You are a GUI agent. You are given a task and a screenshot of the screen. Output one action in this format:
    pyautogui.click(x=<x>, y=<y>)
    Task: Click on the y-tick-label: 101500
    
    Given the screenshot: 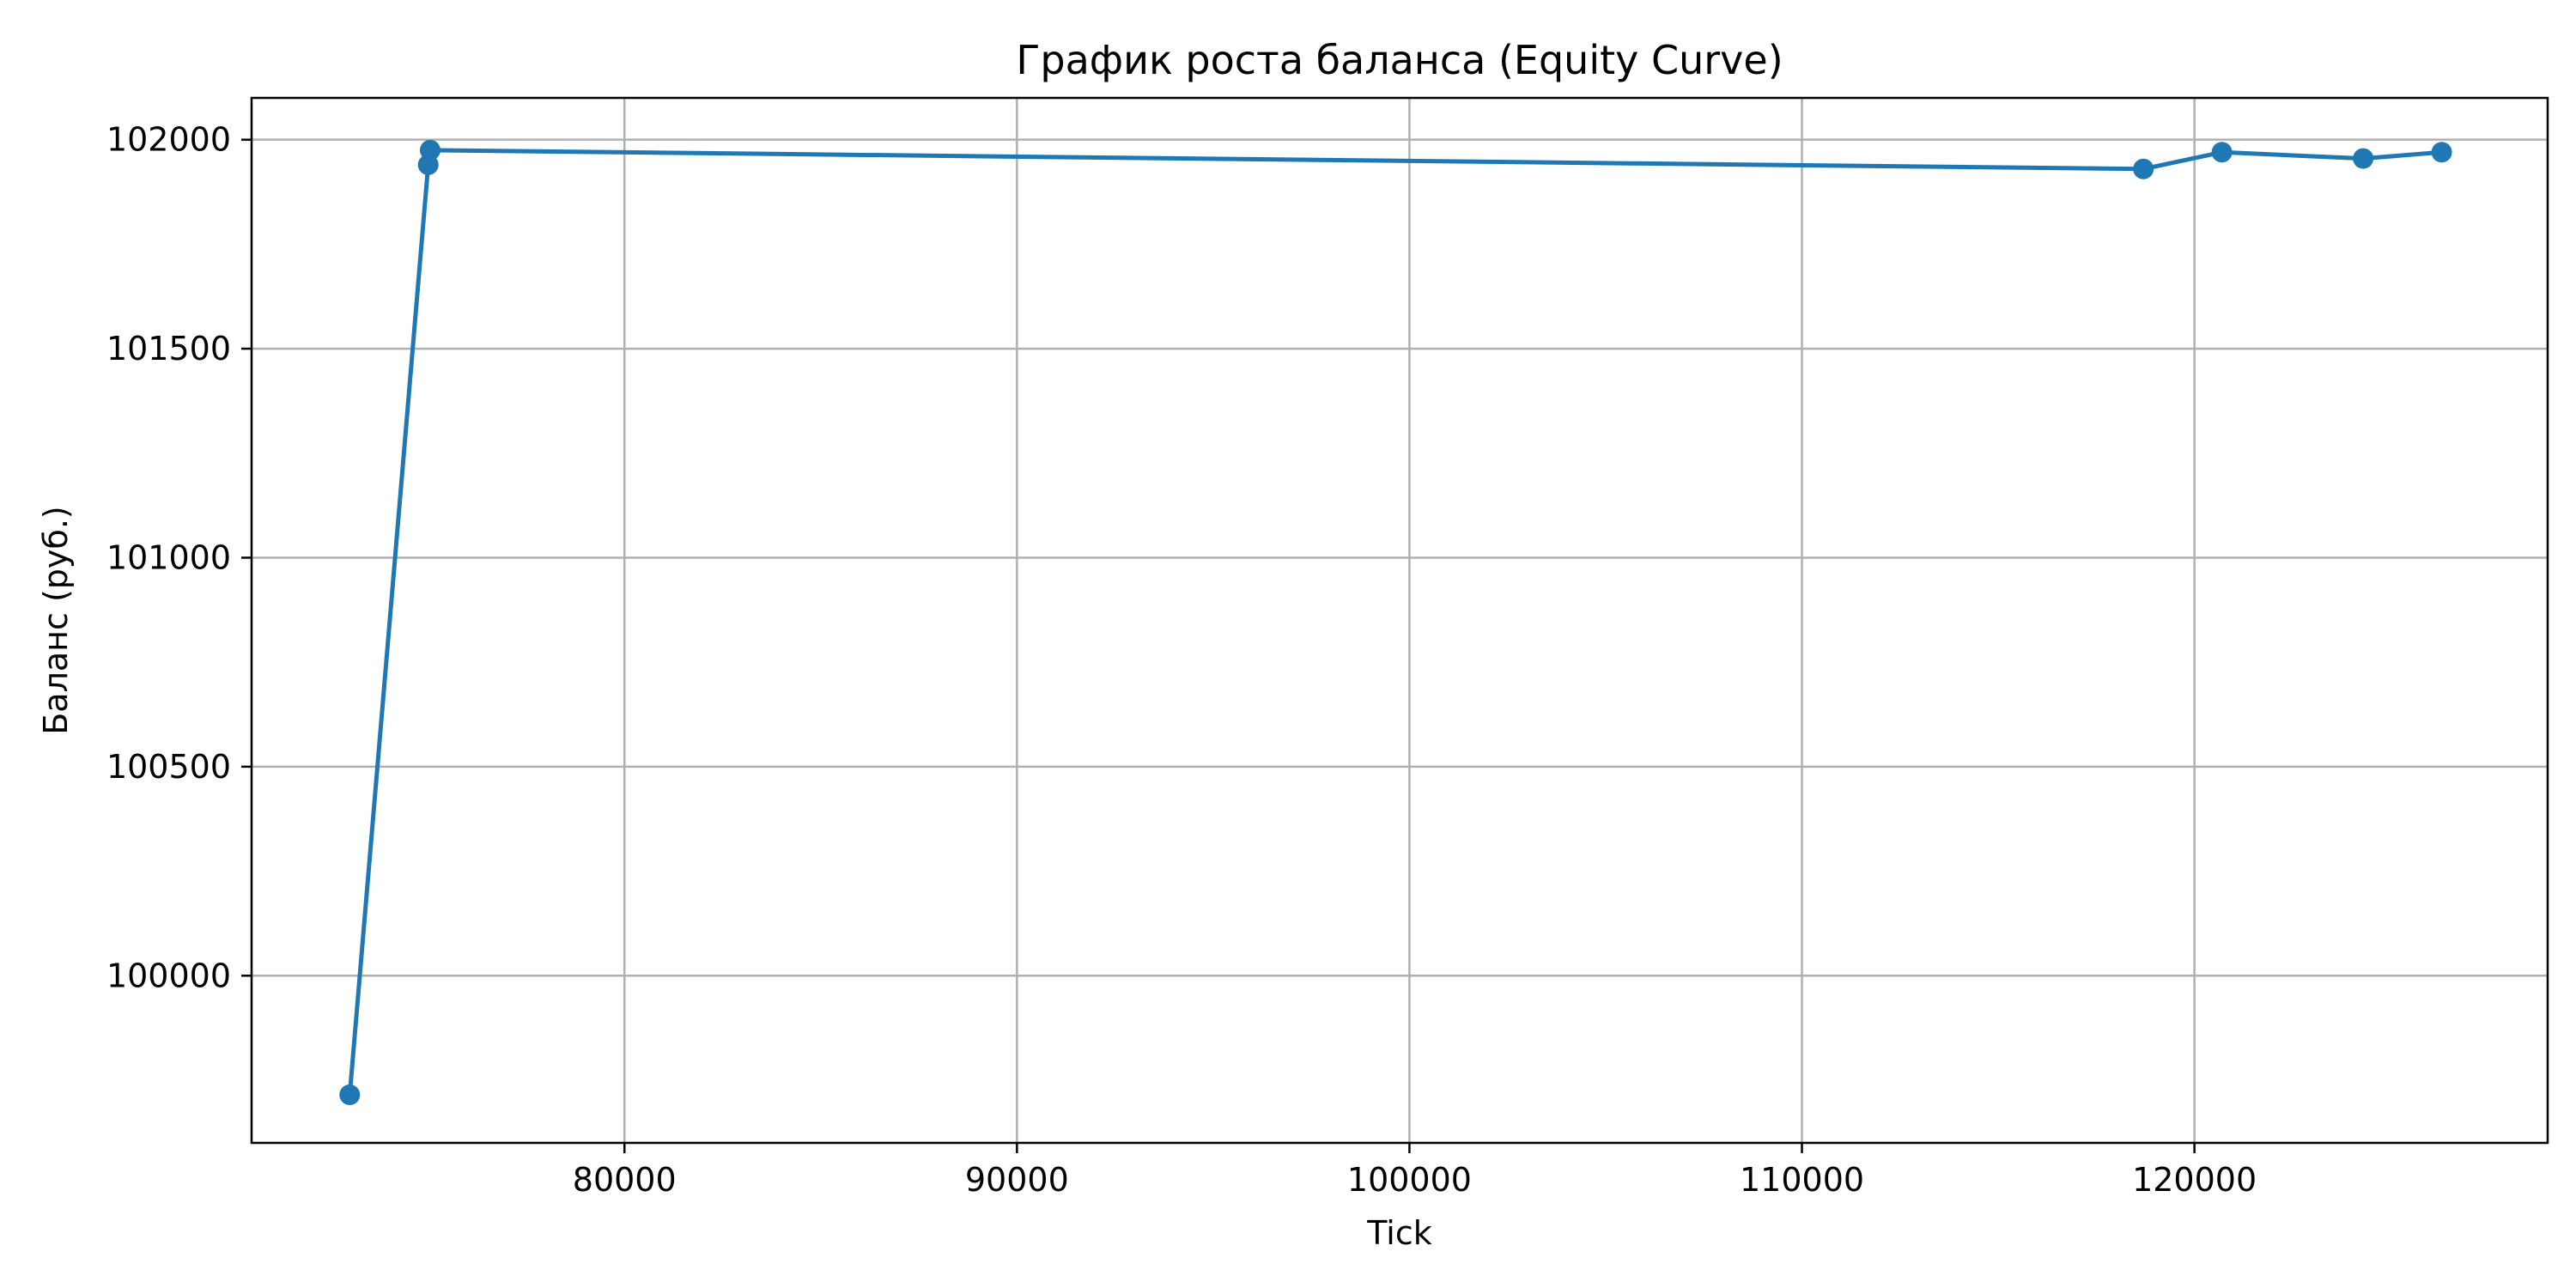 What is the action you would take?
    pyautogui.click(x=169, y=349)
    